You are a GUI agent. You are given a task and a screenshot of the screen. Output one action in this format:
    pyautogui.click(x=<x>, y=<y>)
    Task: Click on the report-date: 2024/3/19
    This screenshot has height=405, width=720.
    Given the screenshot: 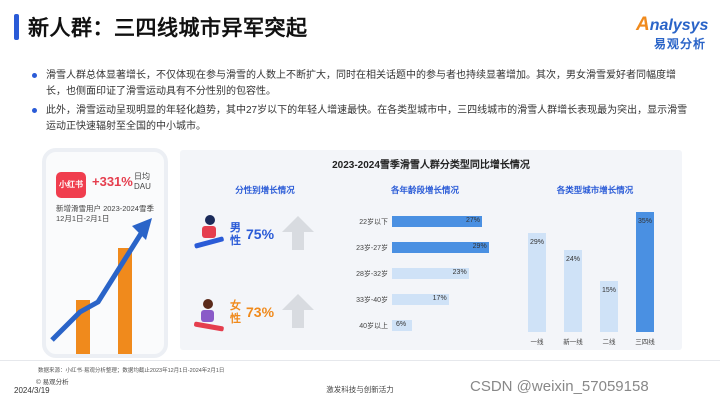 What is the action you would take?
    pyautogui.click(x=32, y=390)
    